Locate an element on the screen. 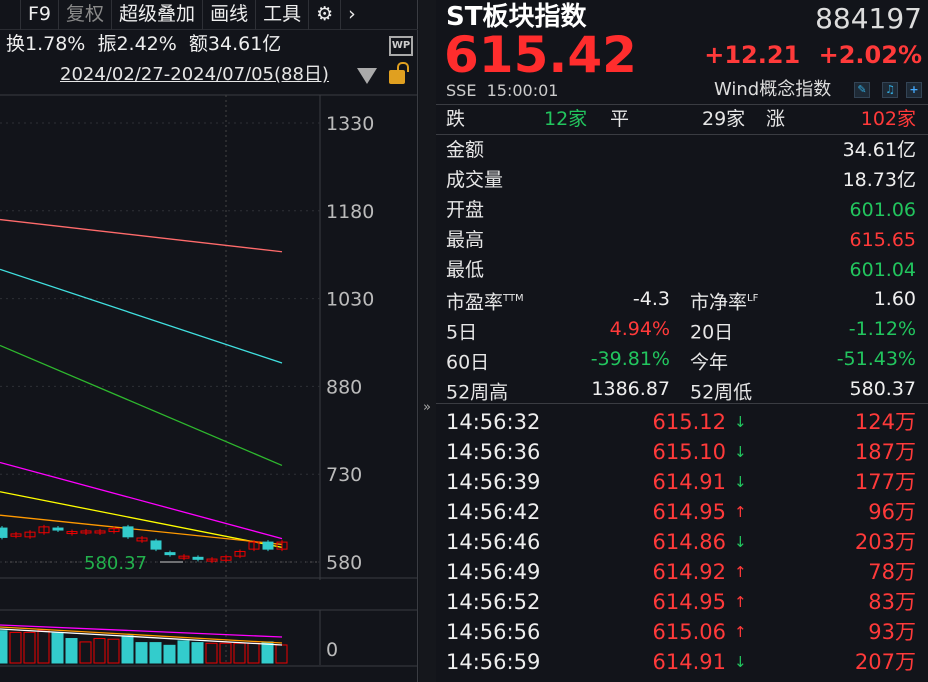 Image resolution: width=928 pixels, height=682 pixels. price-tick-label: 1330 is located at coordinates (350, 124).